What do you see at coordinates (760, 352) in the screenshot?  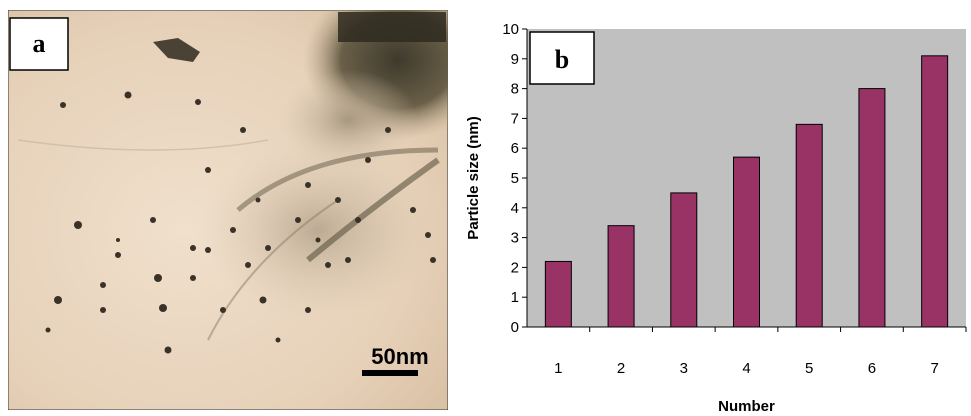 I see `x-axis-ticks: 1 2 3 4 5 6 7` at bounding box center [760, 352].